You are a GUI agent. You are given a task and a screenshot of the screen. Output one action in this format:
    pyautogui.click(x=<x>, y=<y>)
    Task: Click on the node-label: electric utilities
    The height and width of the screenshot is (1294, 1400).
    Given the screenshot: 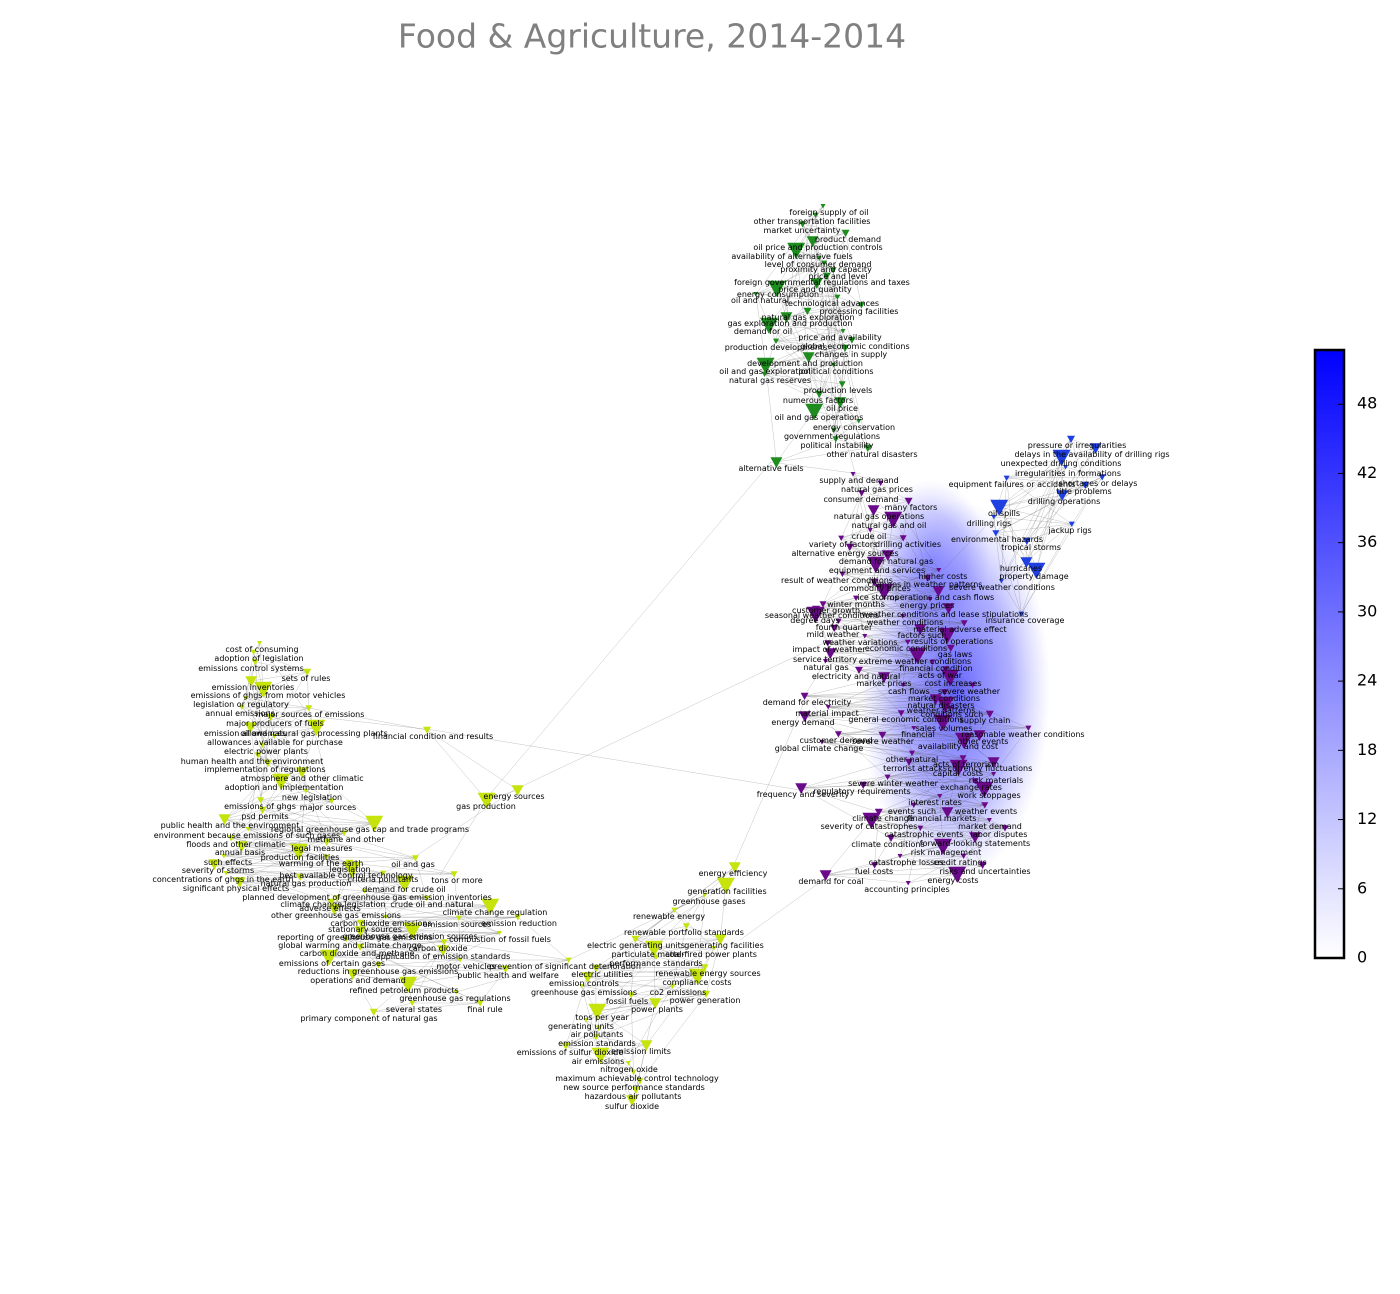 What is the action you would take?
    pyautogui.click(x=601, y=974)
    